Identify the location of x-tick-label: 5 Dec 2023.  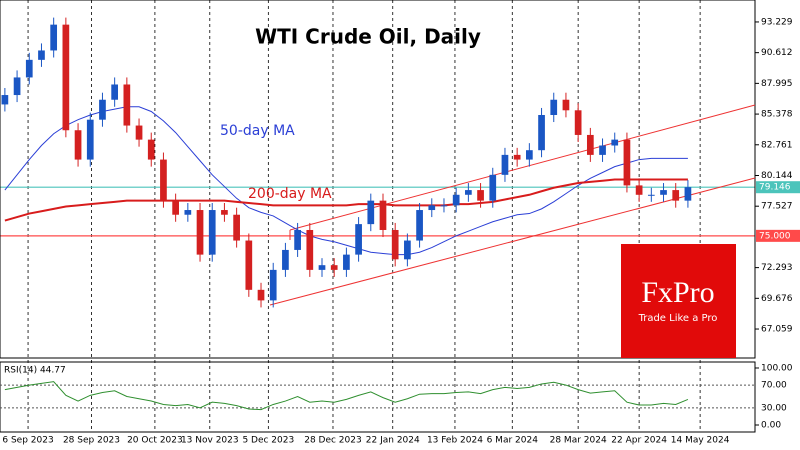
(268, 441).